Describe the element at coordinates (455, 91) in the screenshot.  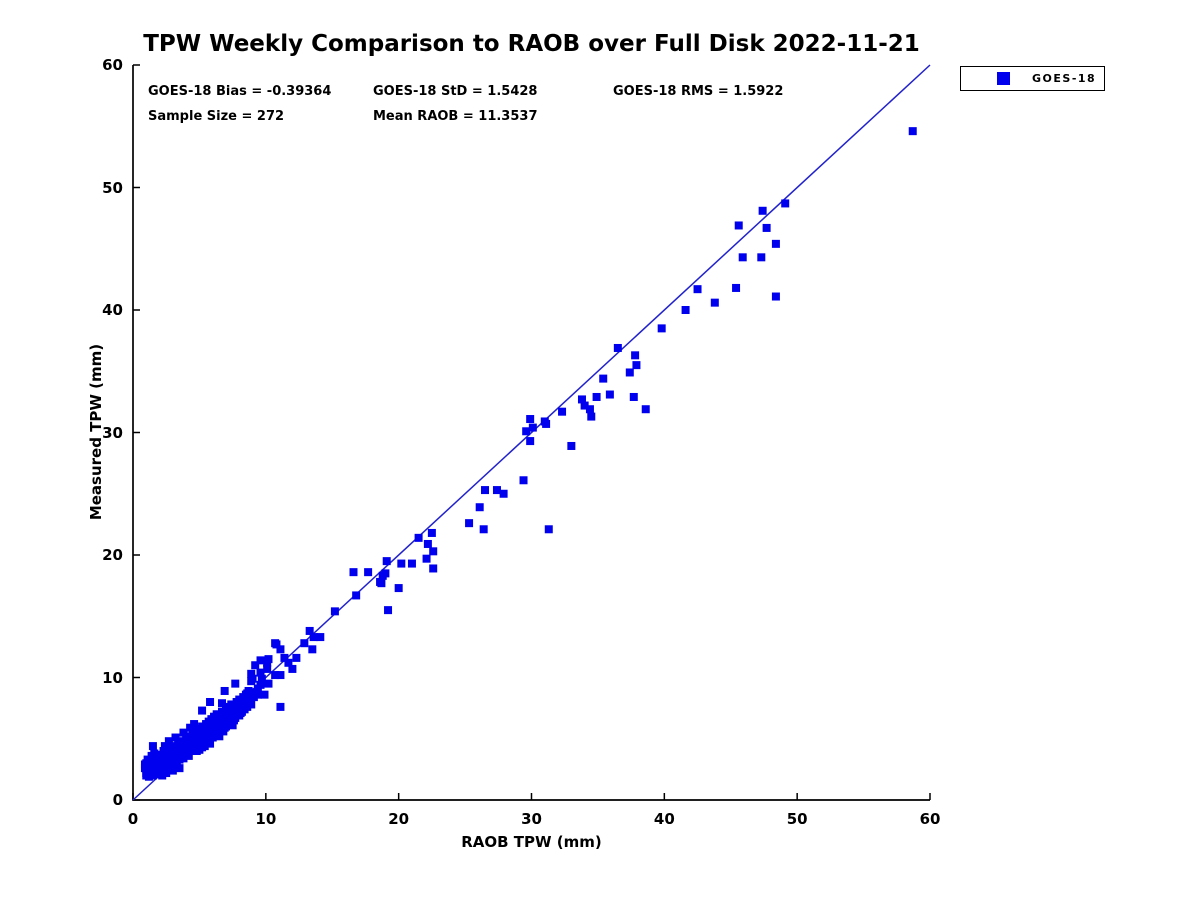
I see `stat-std: GOES-18 StD = 1.5428` at that location.